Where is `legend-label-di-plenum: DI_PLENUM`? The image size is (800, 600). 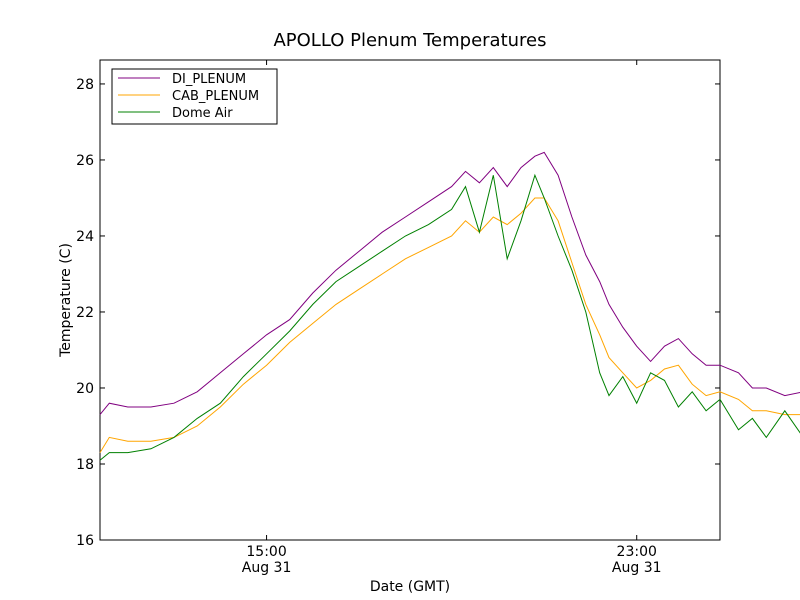 legend-label-di-plenum: DI_PLENUM is located at coordinates (209, 79).